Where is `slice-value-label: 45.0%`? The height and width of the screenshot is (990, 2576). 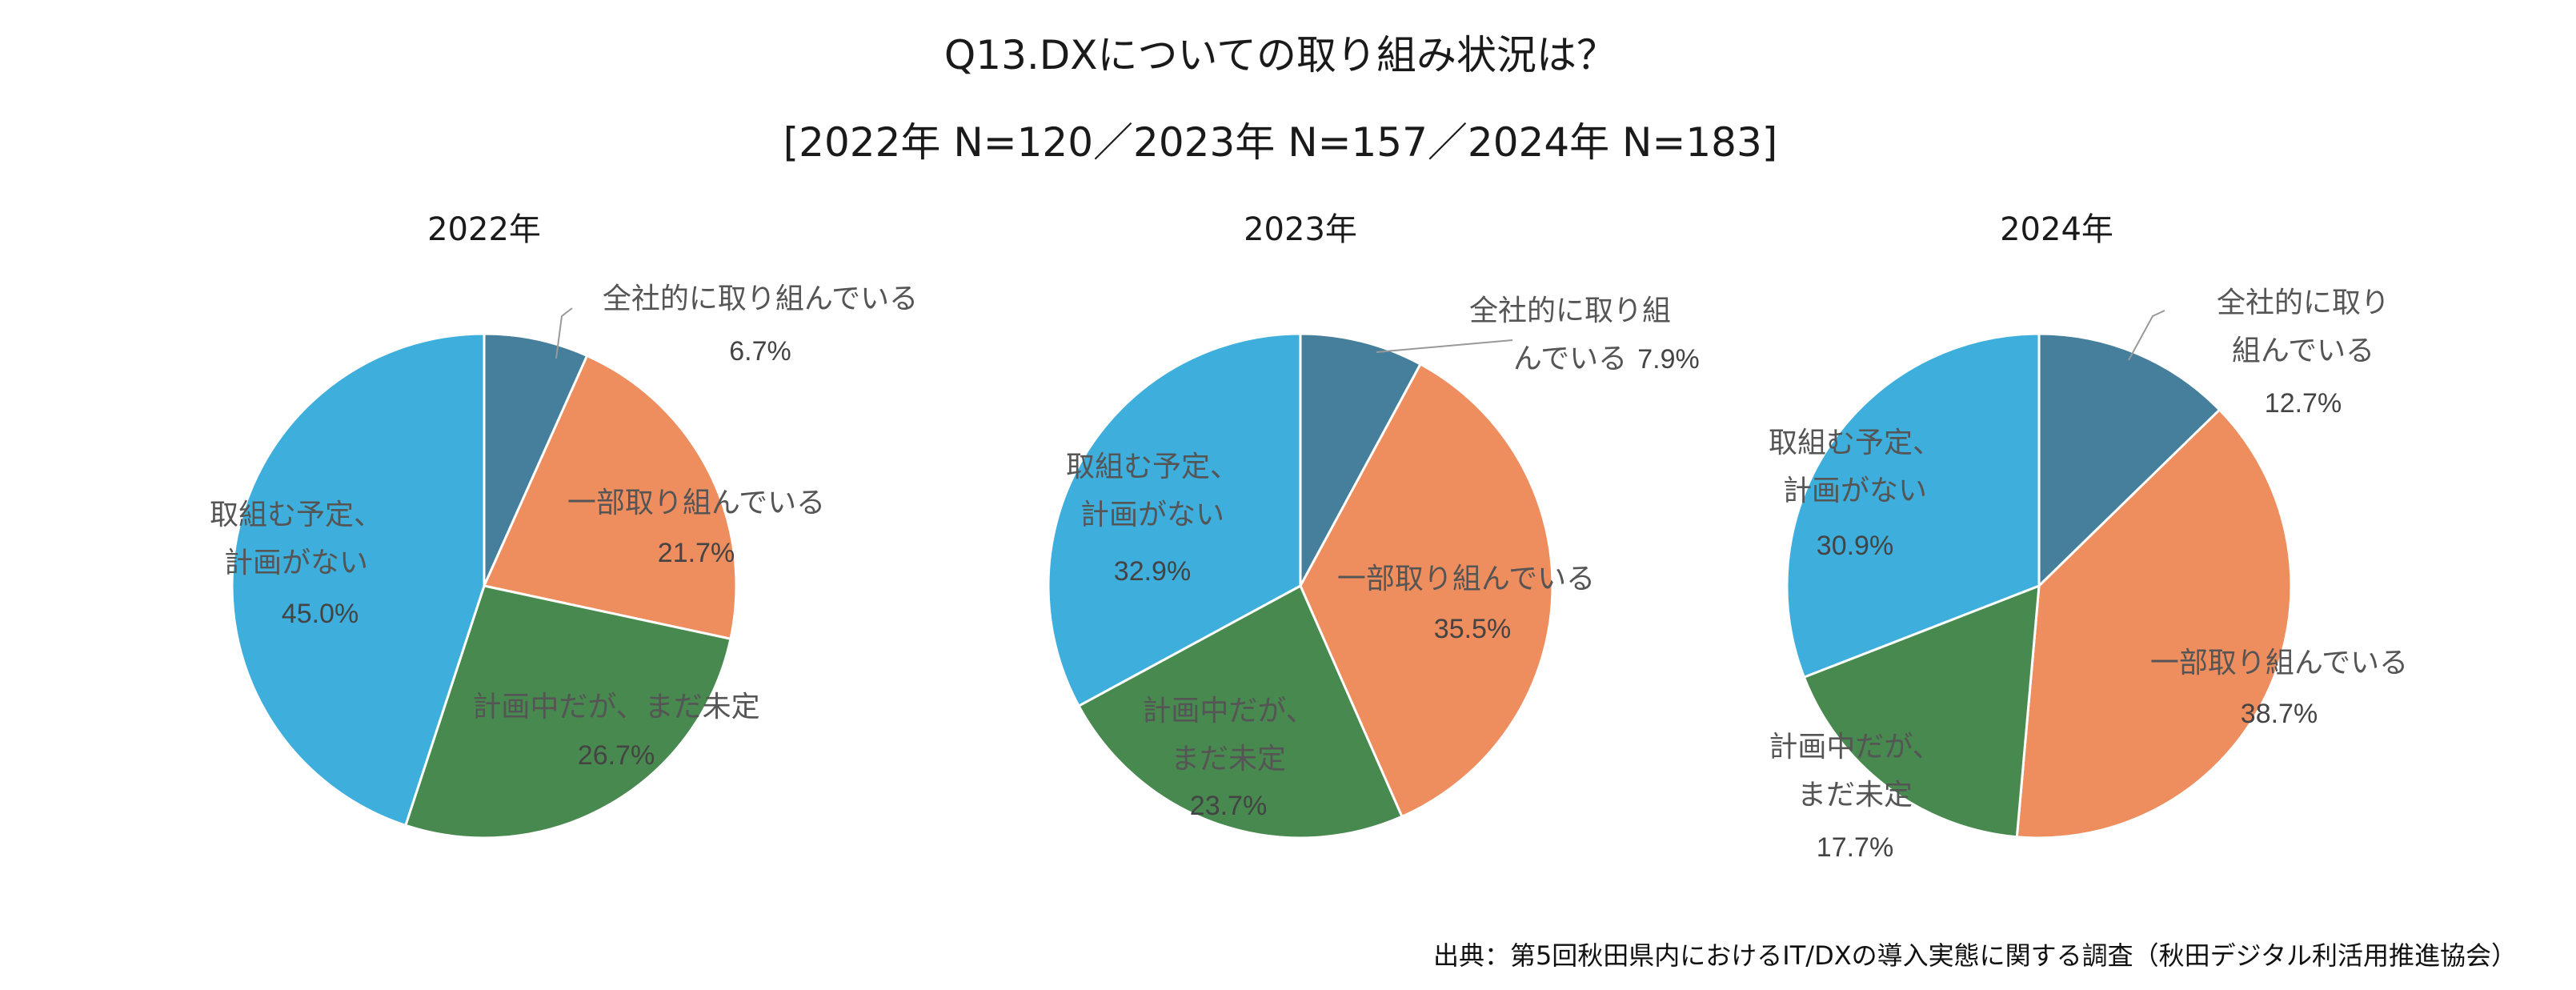 slice-value-label: 45.0% is located at coordinates (320, 614).